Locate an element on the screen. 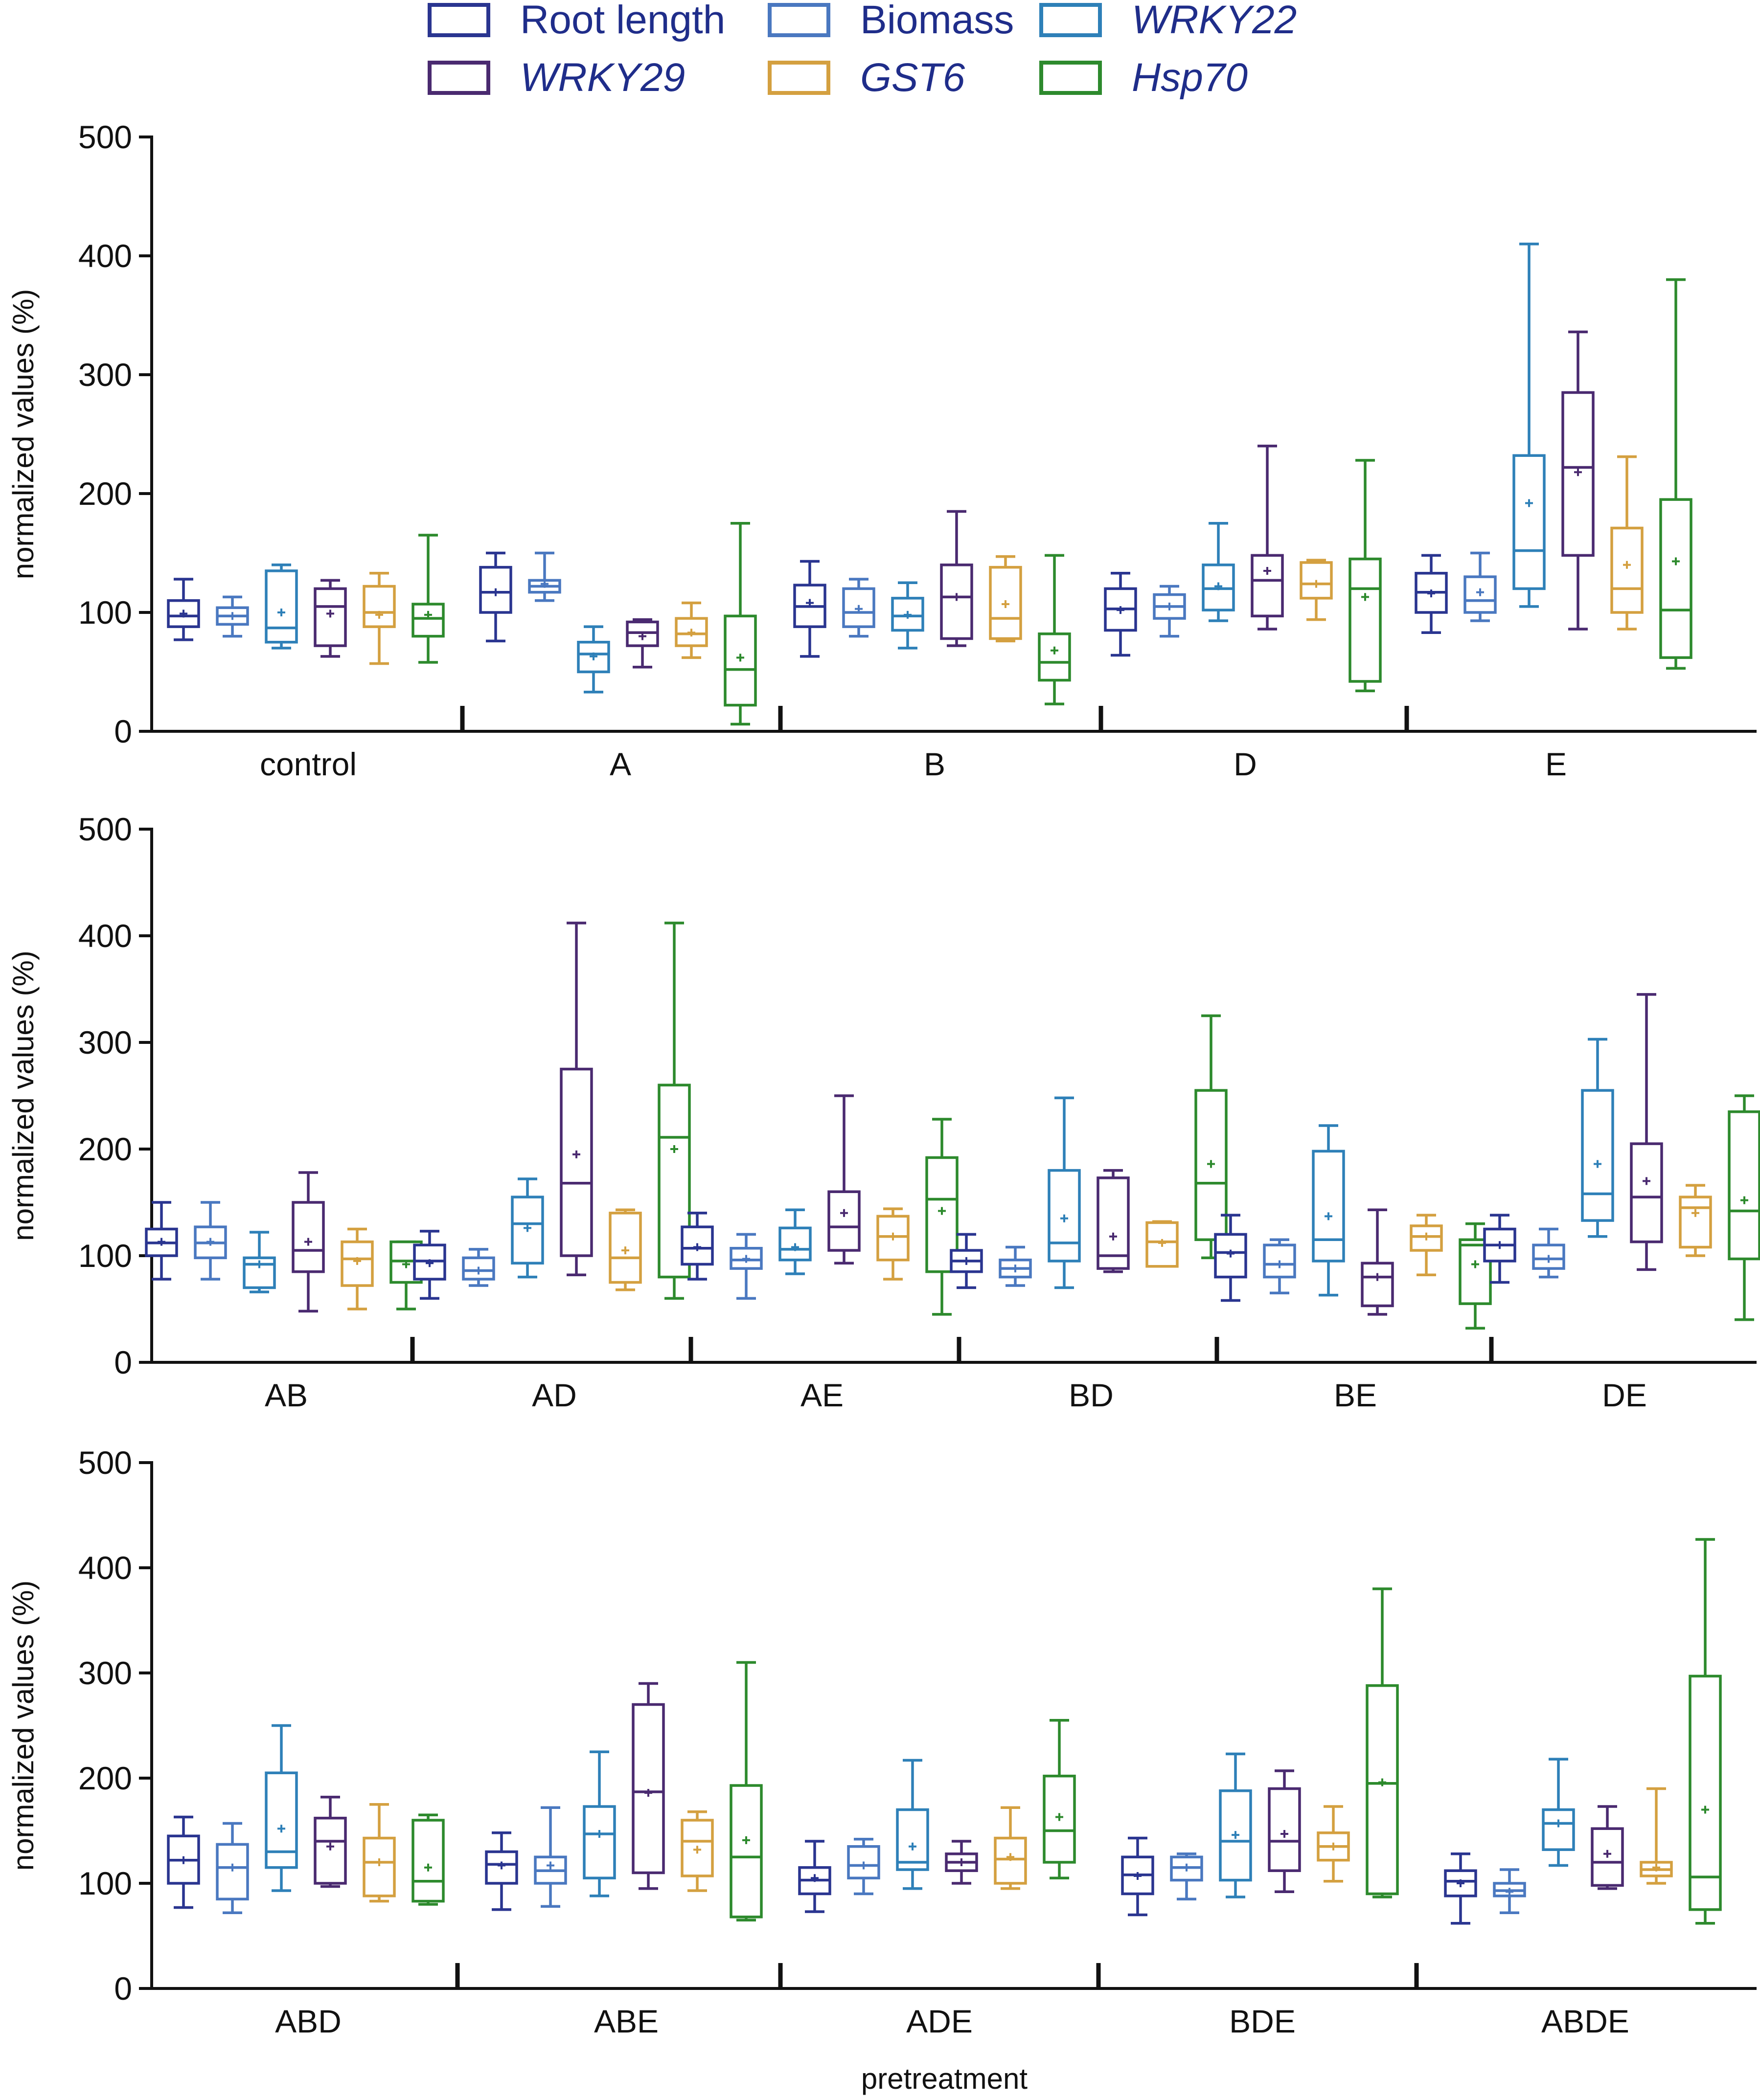 The image size is (1760, 2100). x-tick-label-AB: AB is located at coordinates (286, 1395).